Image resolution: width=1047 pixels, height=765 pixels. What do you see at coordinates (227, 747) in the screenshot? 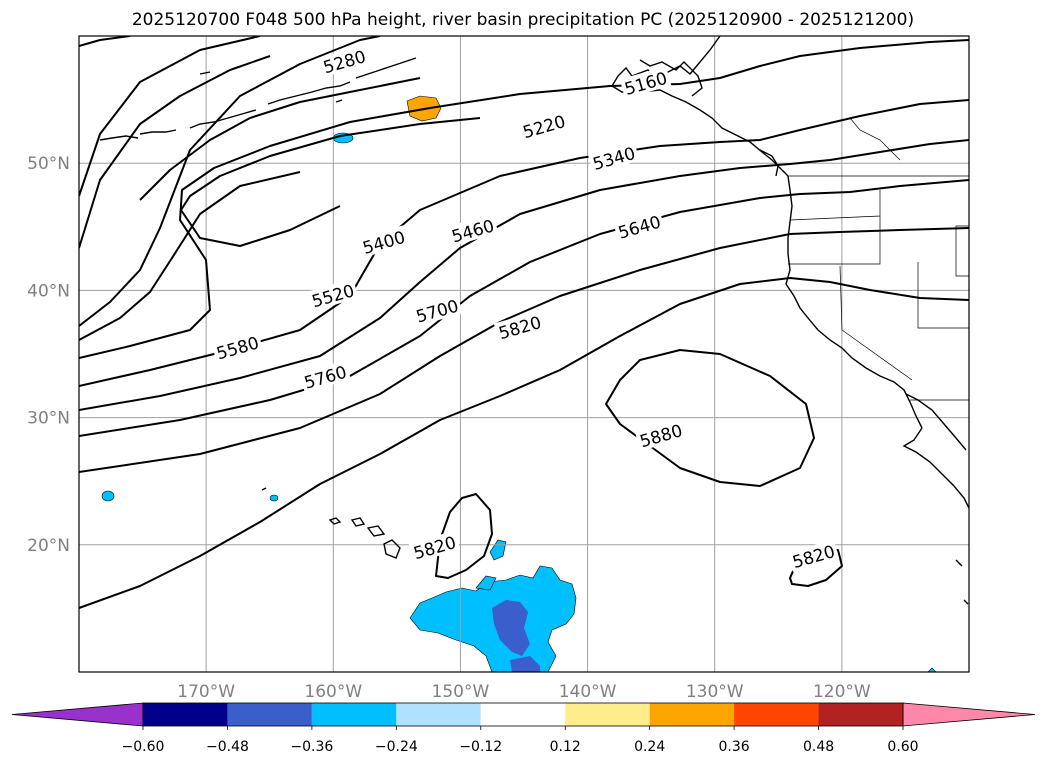
I see `colorbar-tick-label: −0.48` at bounding box center [227, 747].